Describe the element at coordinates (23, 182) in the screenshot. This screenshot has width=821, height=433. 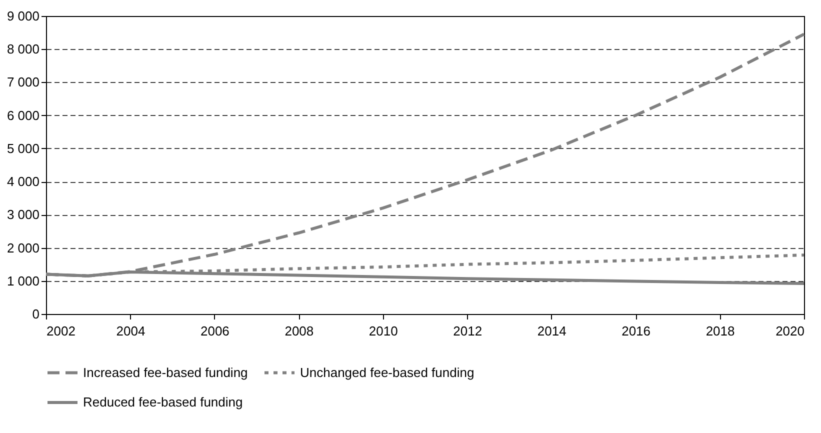
I see `y-tick-label: 4 000` at that location.